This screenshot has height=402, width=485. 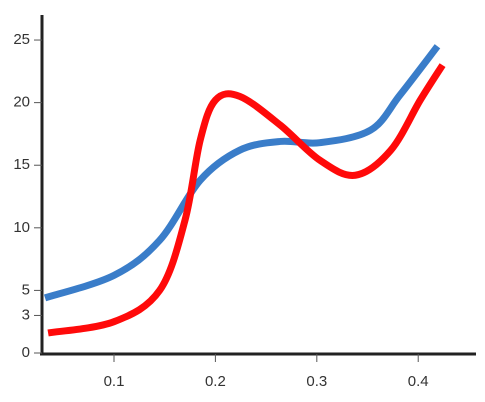 I want to click on y-tick-label: 5, so click(x=26, y=289).